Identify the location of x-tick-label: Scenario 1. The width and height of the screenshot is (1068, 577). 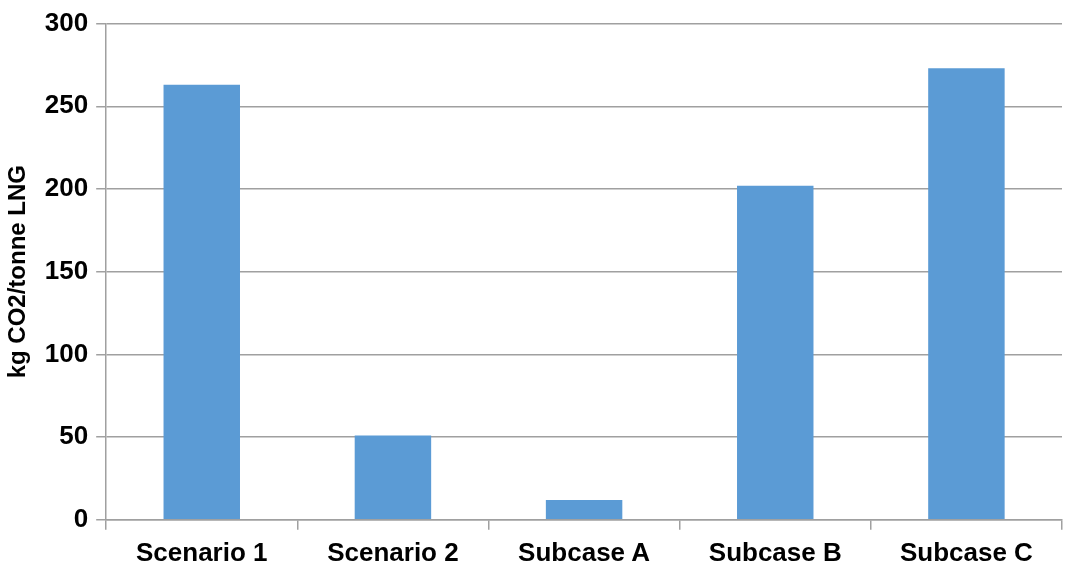
(202, 551).